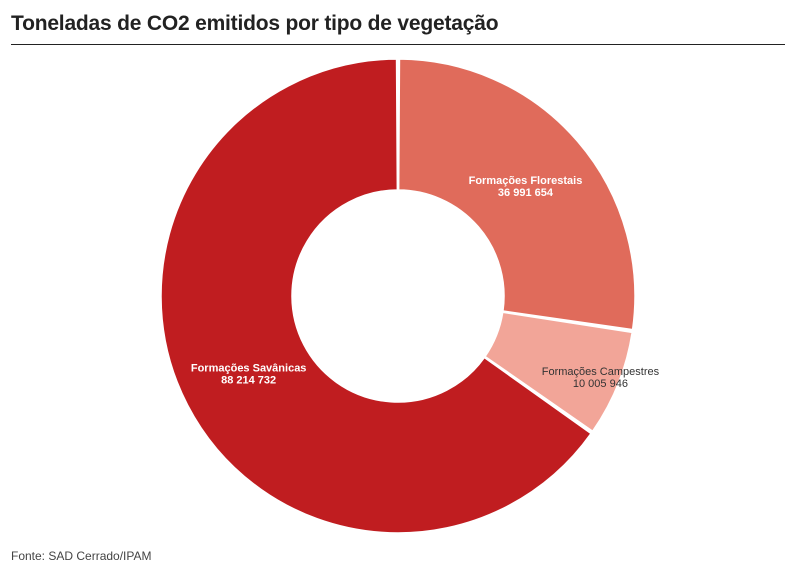  I want to click on slice-label-formacoes-savanicas: Formações Savânicas 88 214 732, so click(249, 375).